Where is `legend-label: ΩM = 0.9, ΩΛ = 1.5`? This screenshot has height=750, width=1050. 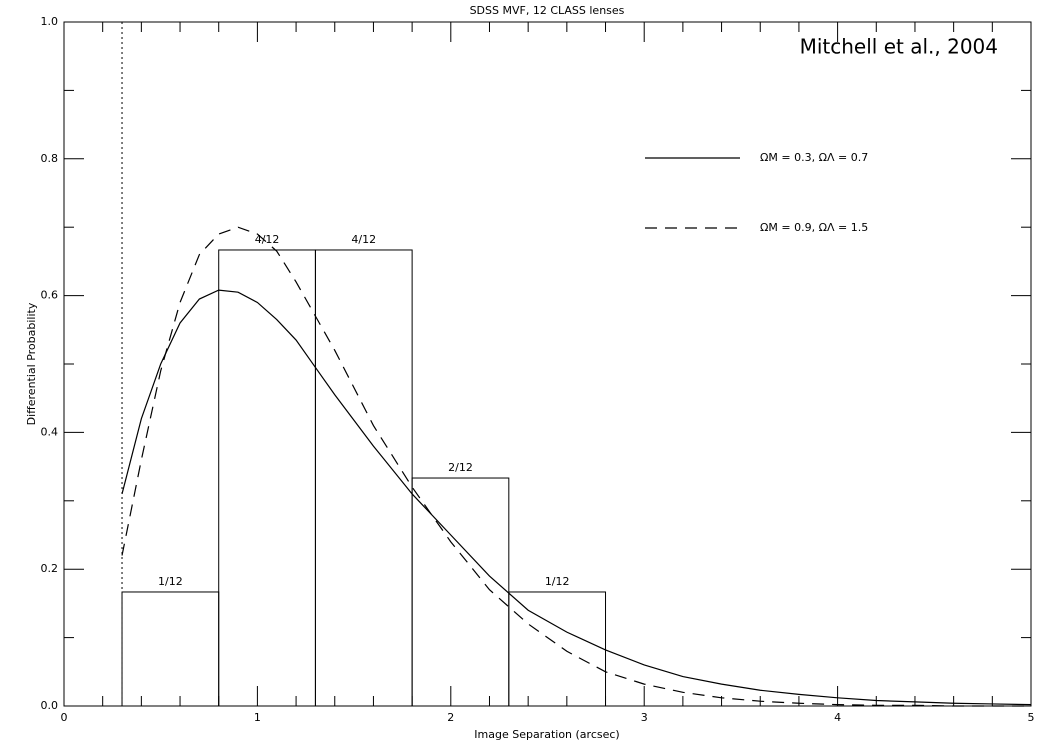 legend-label: ΩM = 0.9, ΩΛ = 1.5 is located at coordinates (814, 227).